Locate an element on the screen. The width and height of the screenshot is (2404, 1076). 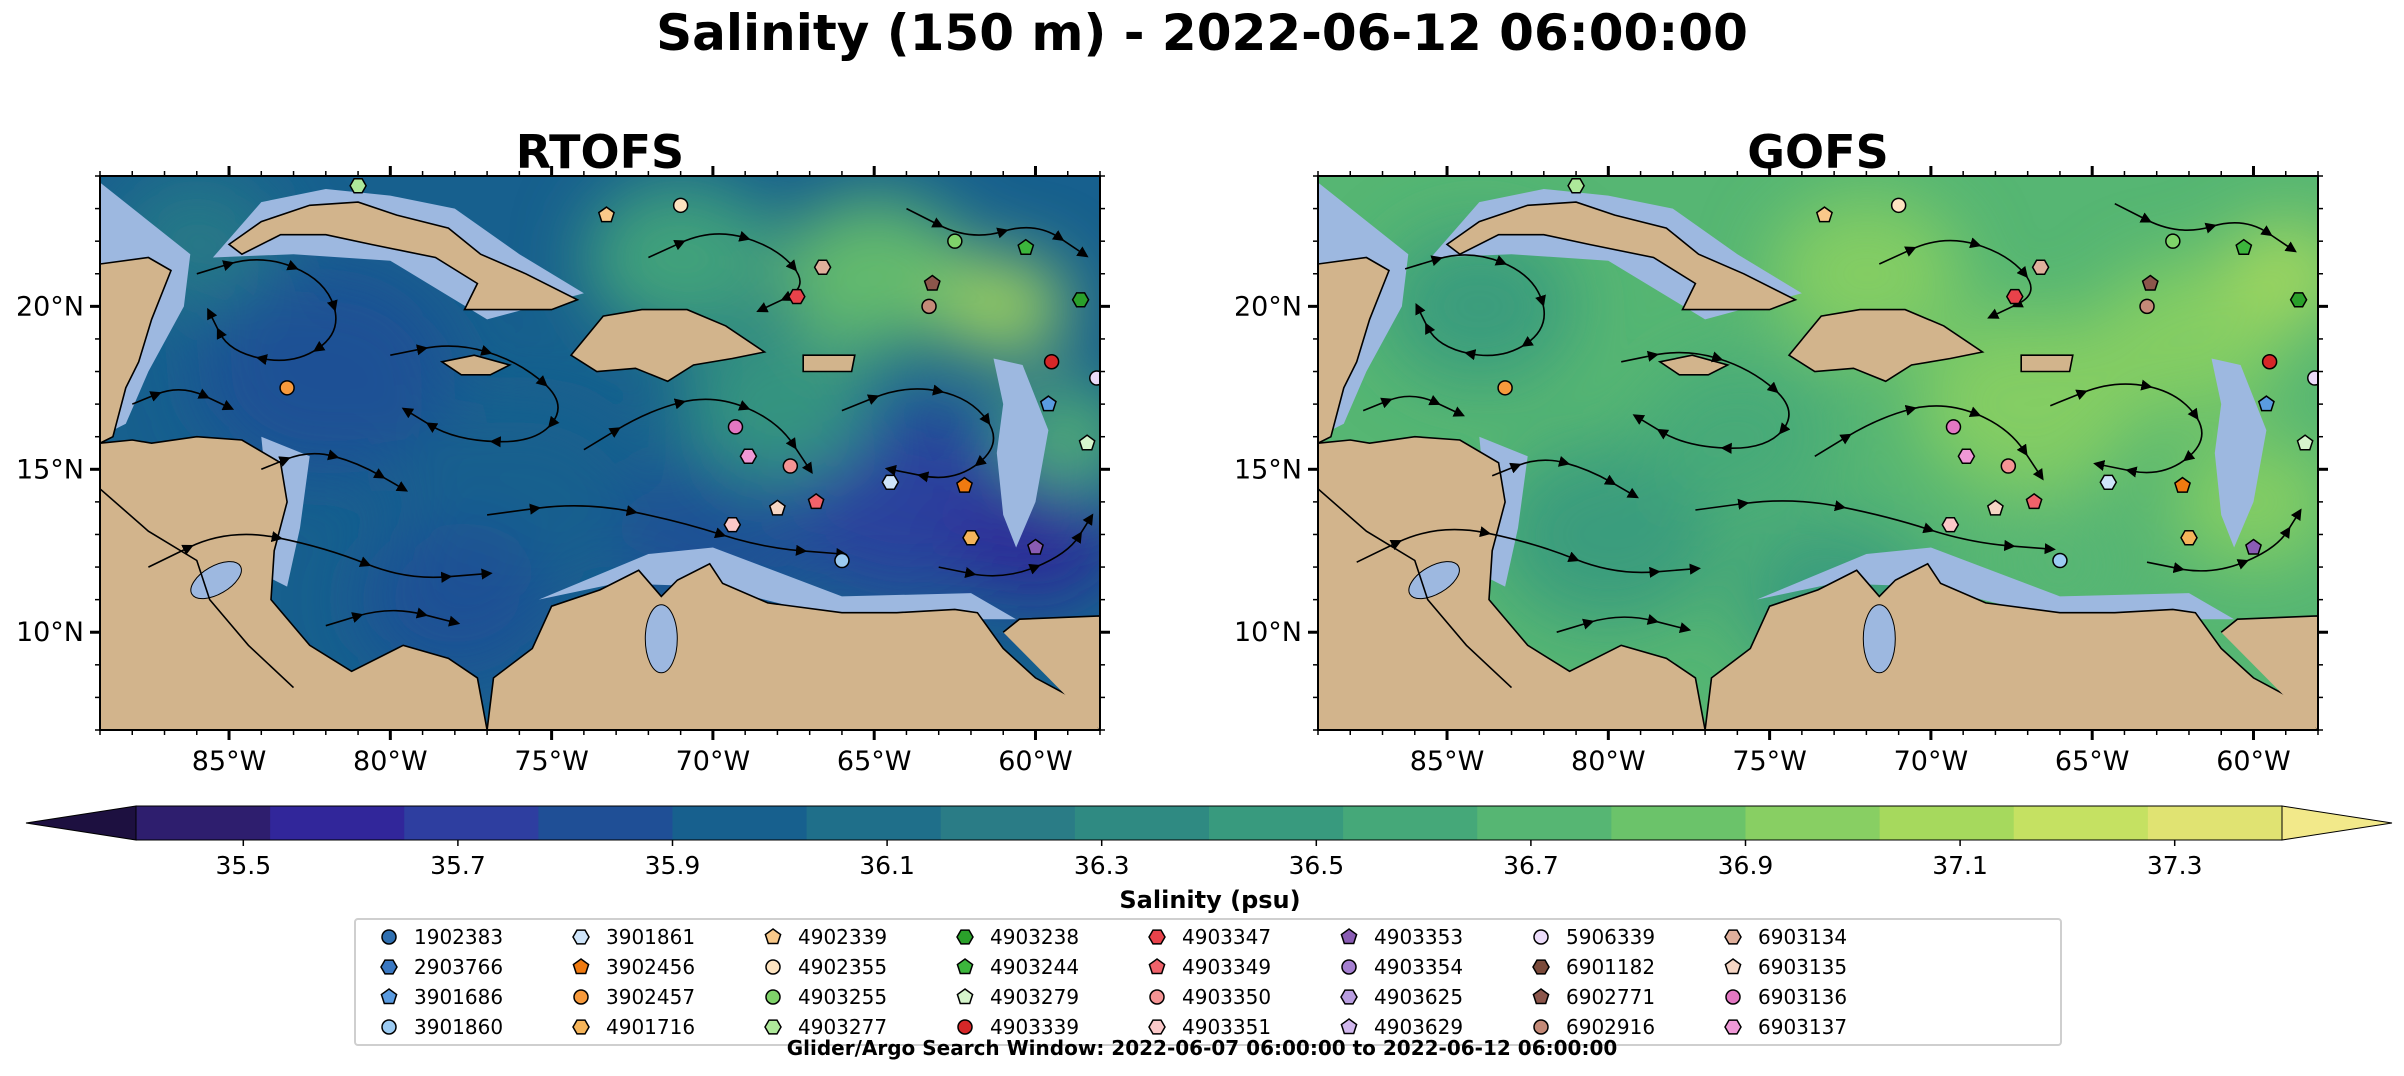
legend-label: 4902339 is located at coordinates (843, 937).